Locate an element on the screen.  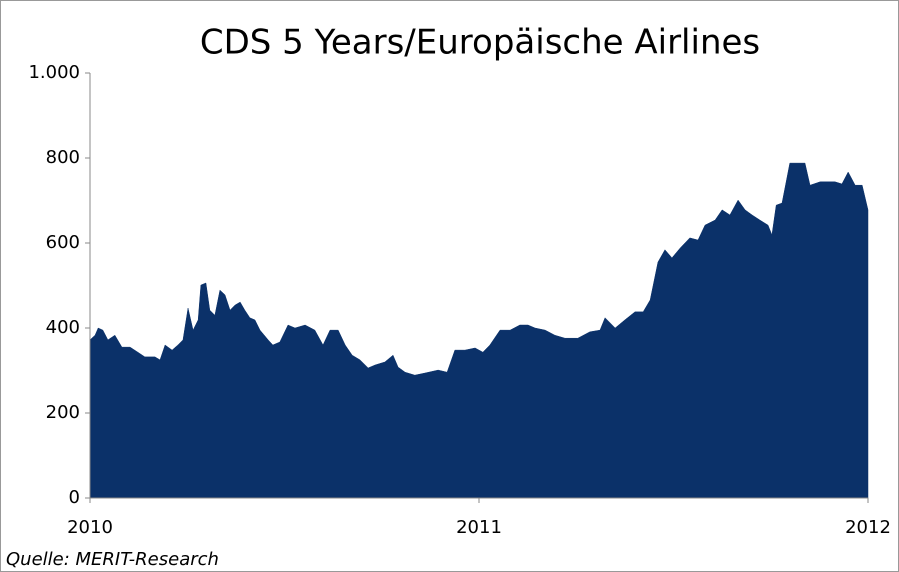
y-tick-label: 600 is located at coordinates (63, 242).